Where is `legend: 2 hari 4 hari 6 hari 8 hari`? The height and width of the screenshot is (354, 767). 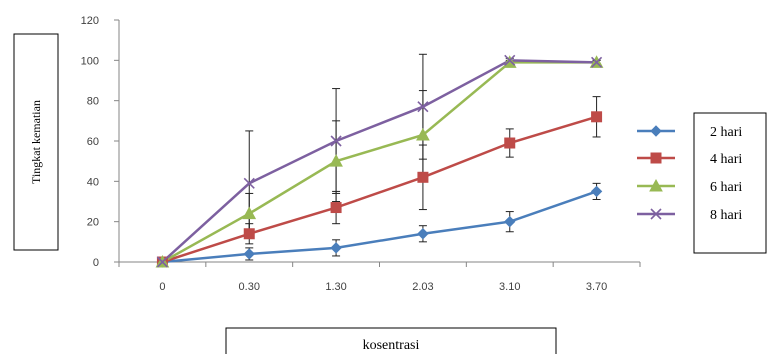 legend: 2 hari 4 hari 6 hari 8 hari is located at coordinates (689, 174).